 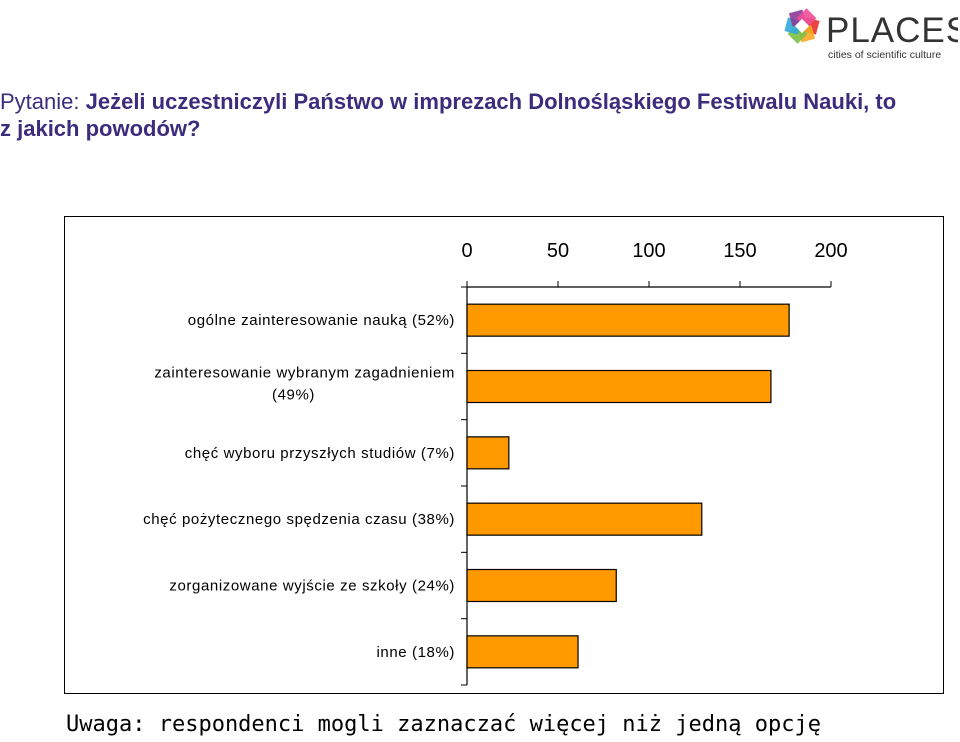 What do you see at coordinates (299, 519) in the screenshot?
I see `category-label: chęć pożytecznego spędzenia czasu (38%)` at bounding box center [299, 519].